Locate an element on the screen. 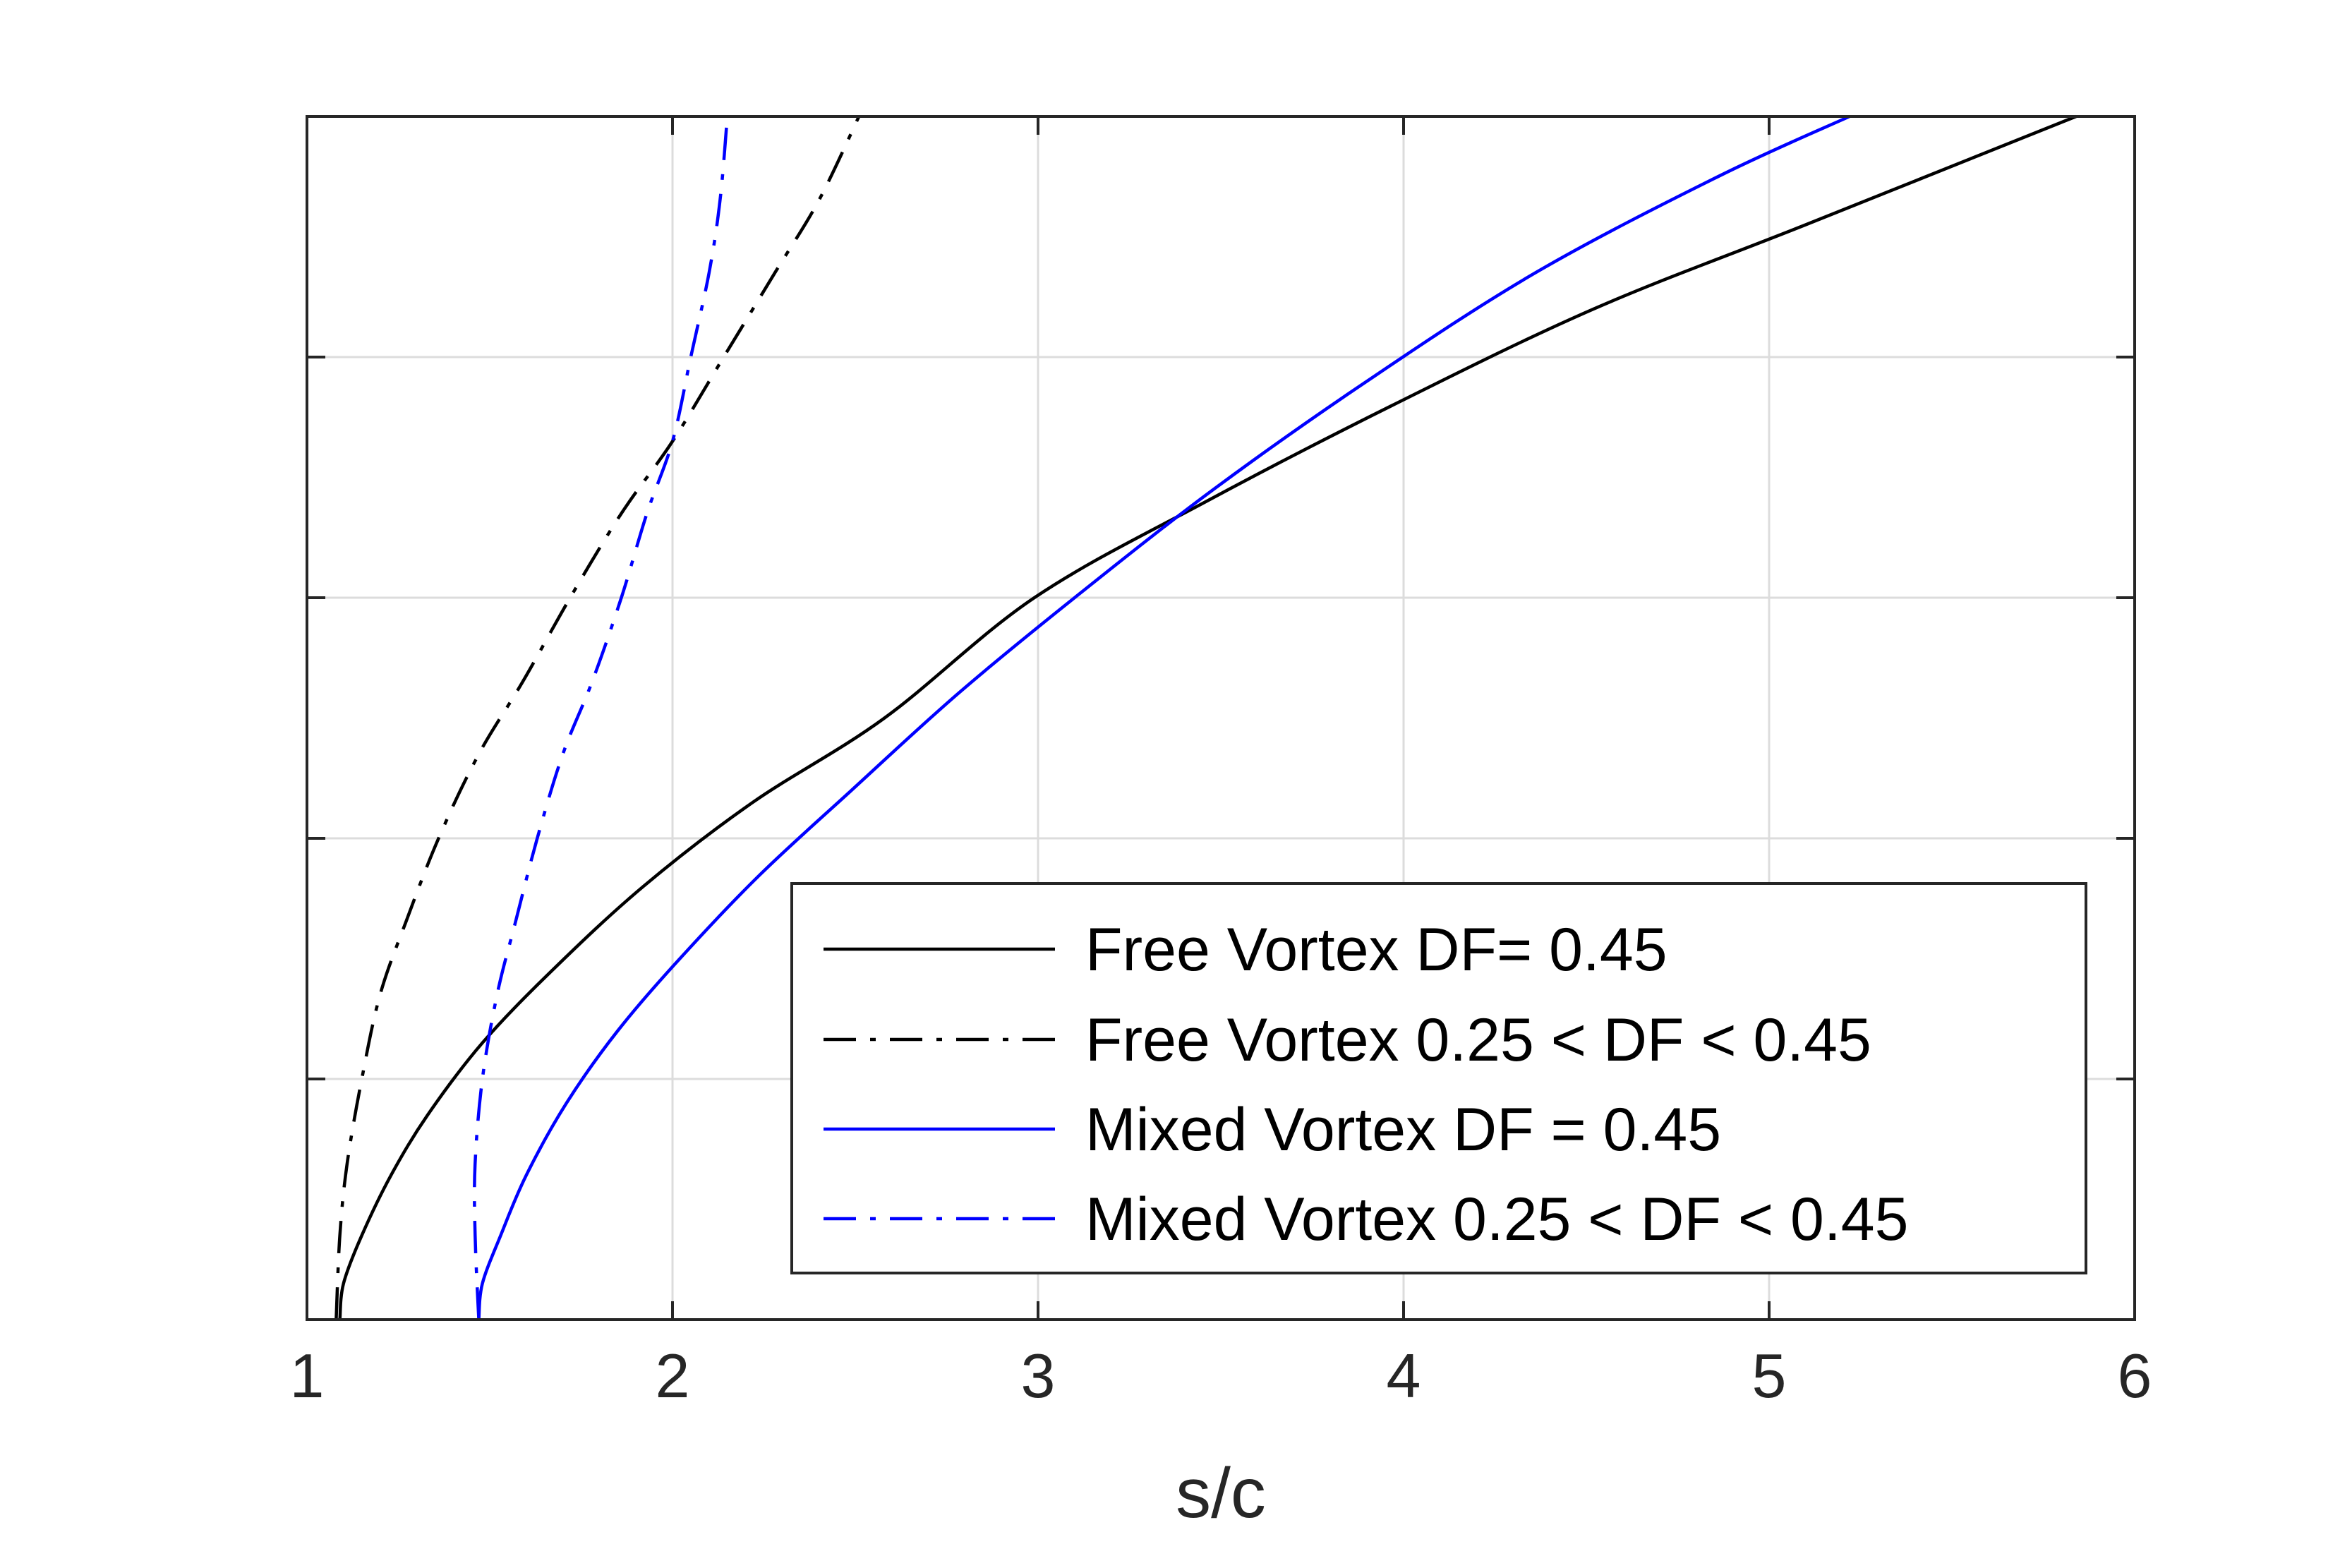 The image size is (2352, 1568). x-tick-label-3: 4 is located at coordinates (1404, 1376).